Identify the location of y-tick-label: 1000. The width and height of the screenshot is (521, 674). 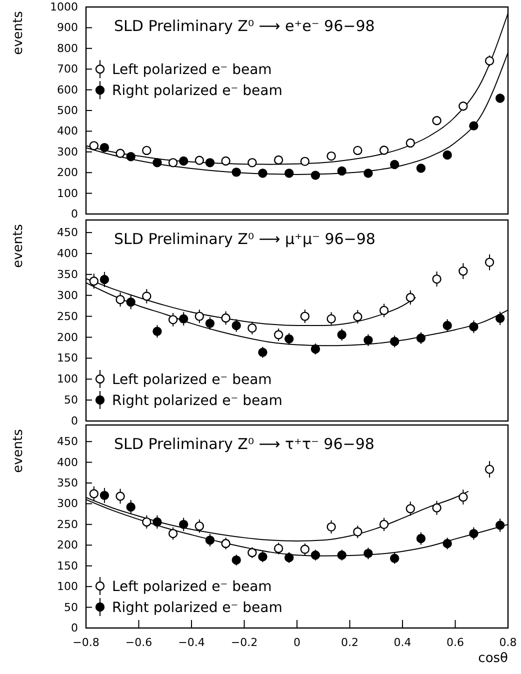
(64, 7).